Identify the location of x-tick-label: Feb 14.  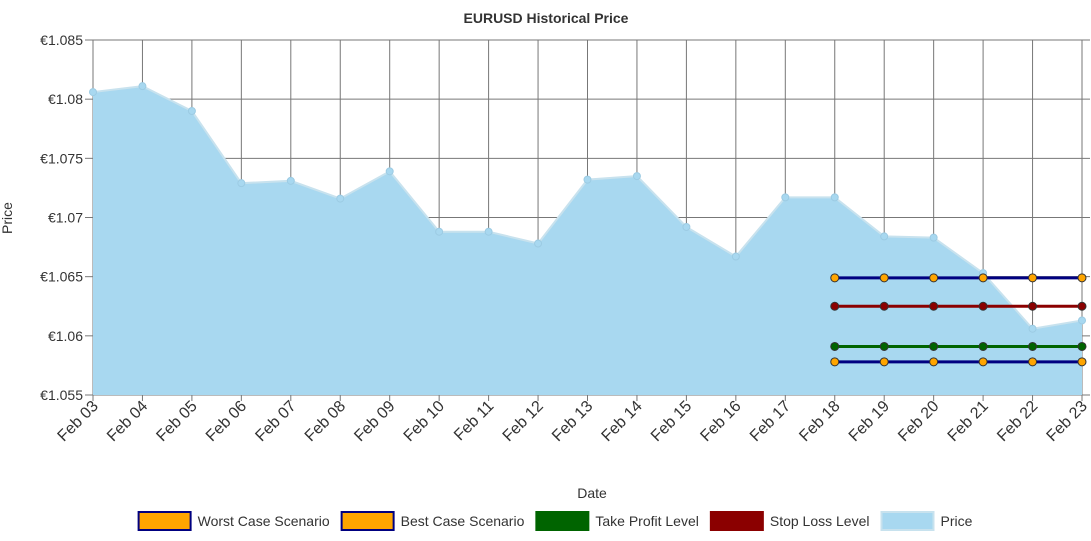
(622, 421).